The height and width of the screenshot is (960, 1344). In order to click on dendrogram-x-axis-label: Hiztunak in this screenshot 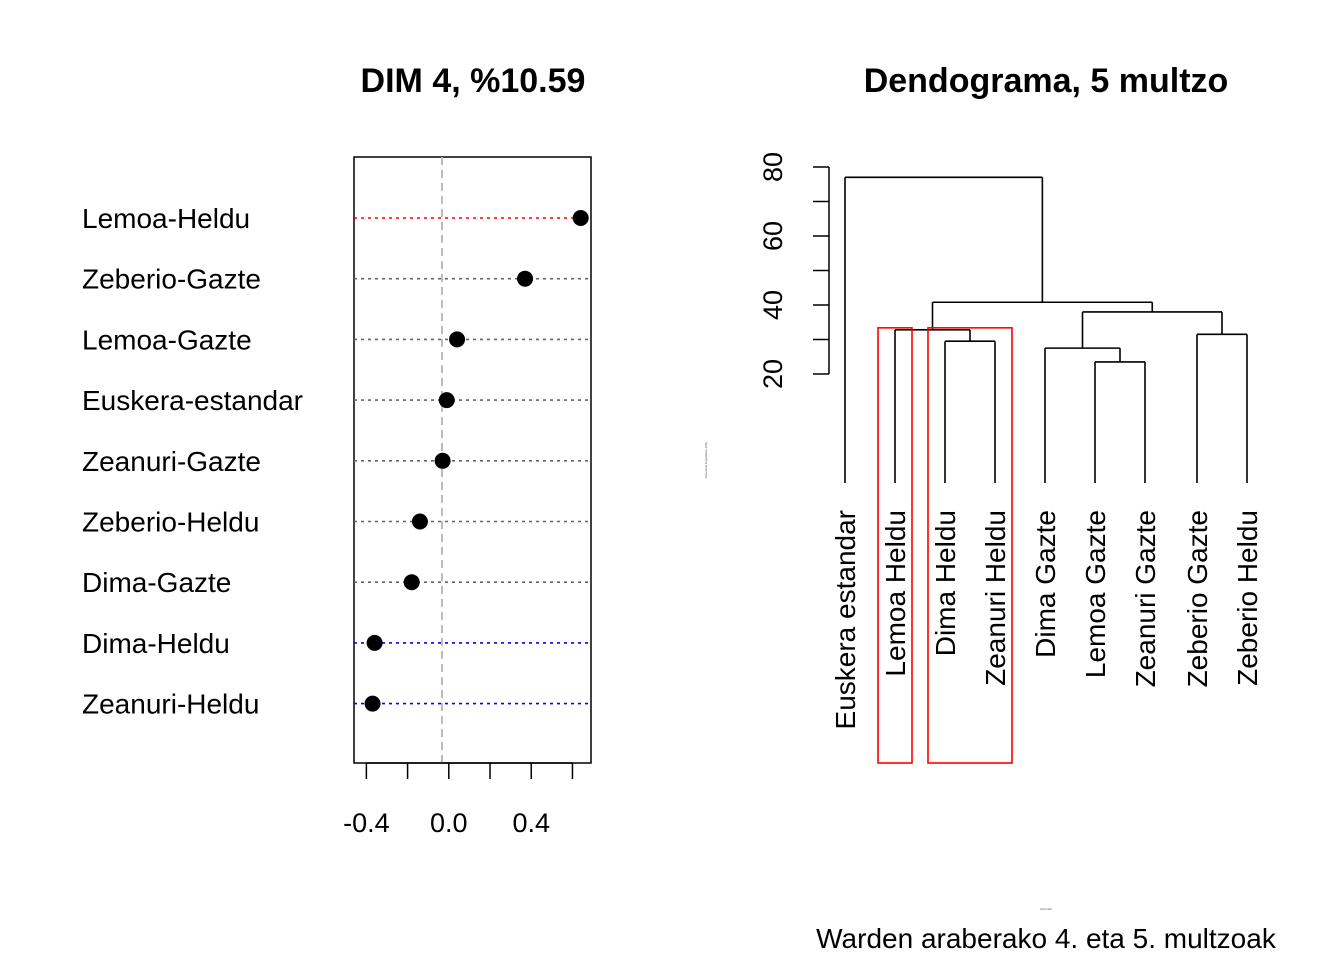, I will do `click(1046, 909)`.